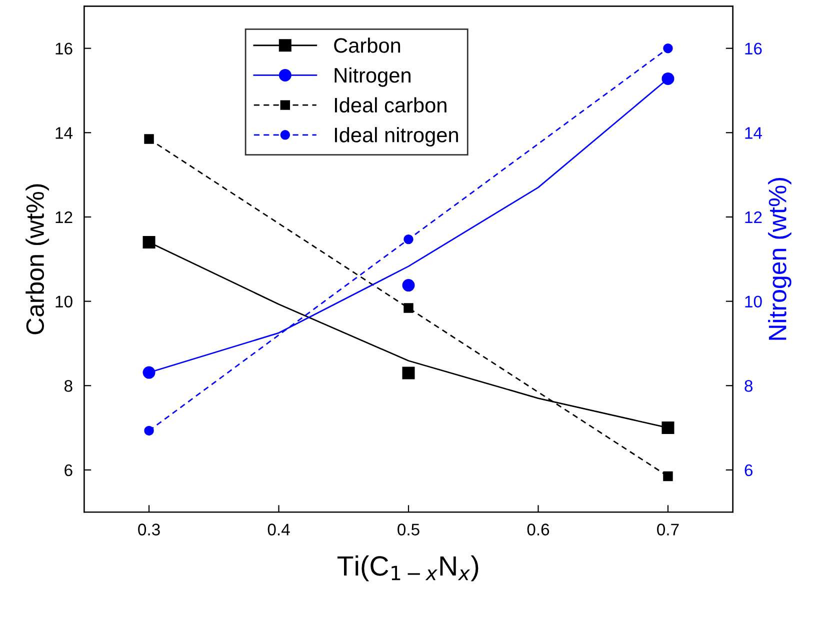 This screenshot has height=617, width=817. I want to click on x-tick-label: 0.7, so click(668, 530).